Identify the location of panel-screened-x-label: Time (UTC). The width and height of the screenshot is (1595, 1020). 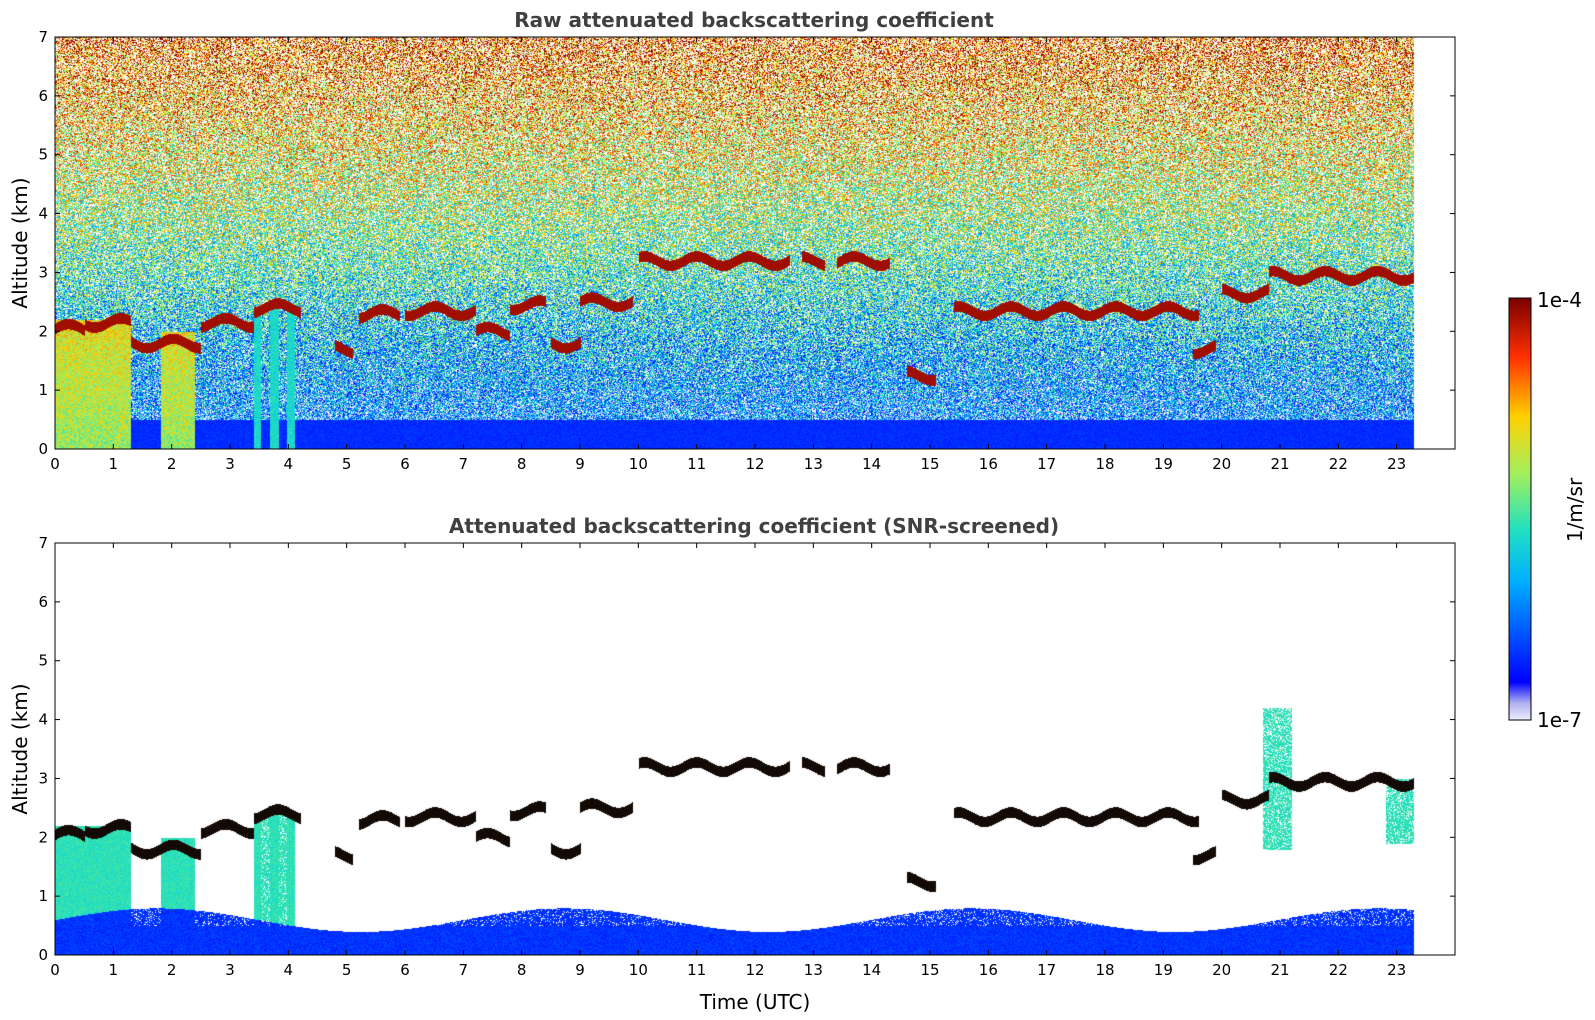
(755, 1002).